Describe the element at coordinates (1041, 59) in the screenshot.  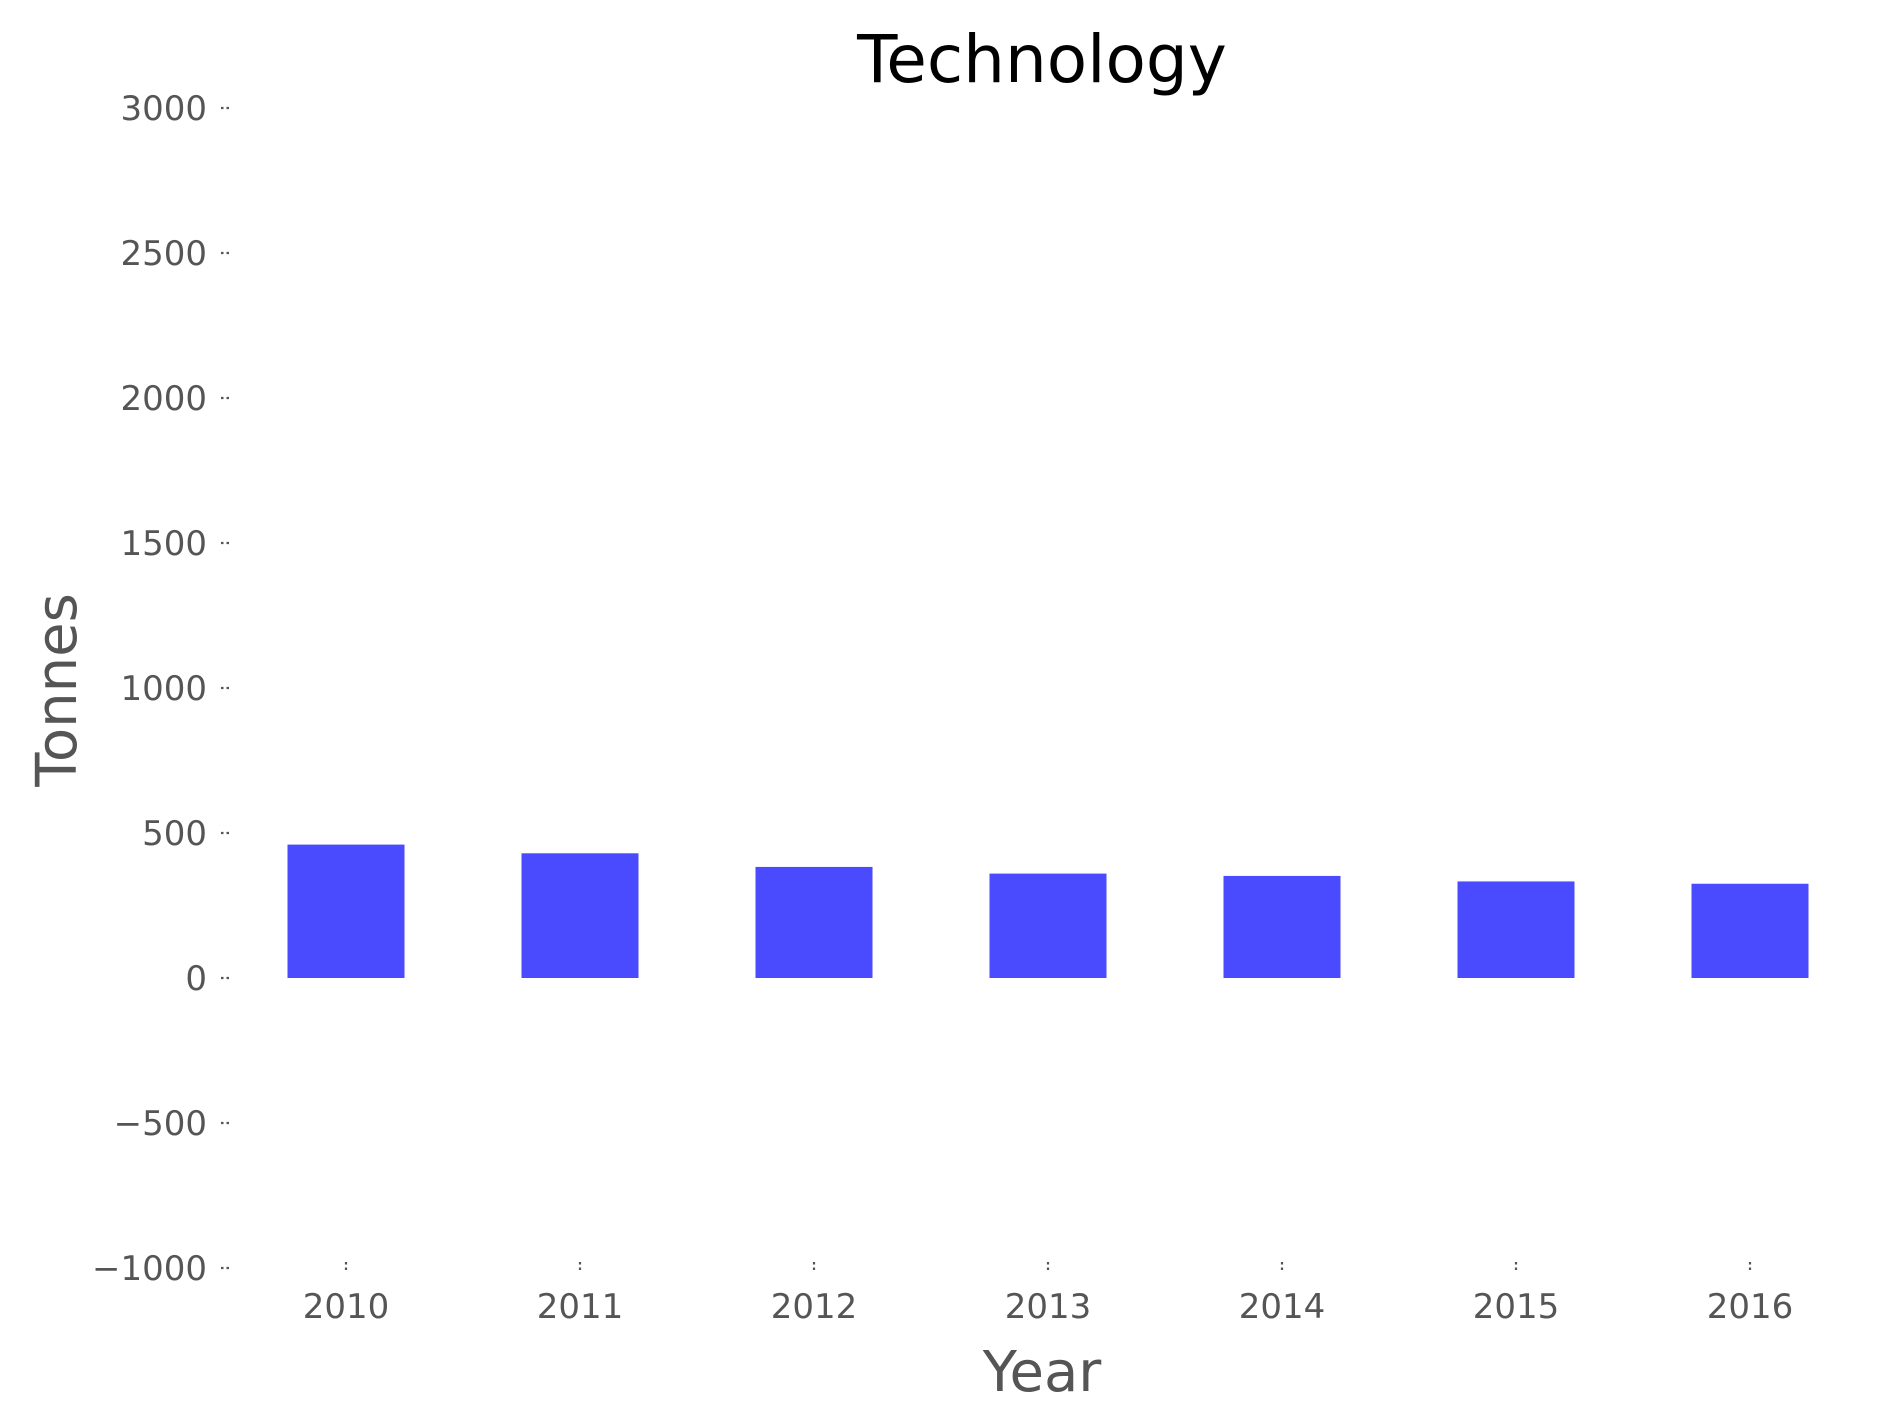
I see `chart-title: Technology` at that location.